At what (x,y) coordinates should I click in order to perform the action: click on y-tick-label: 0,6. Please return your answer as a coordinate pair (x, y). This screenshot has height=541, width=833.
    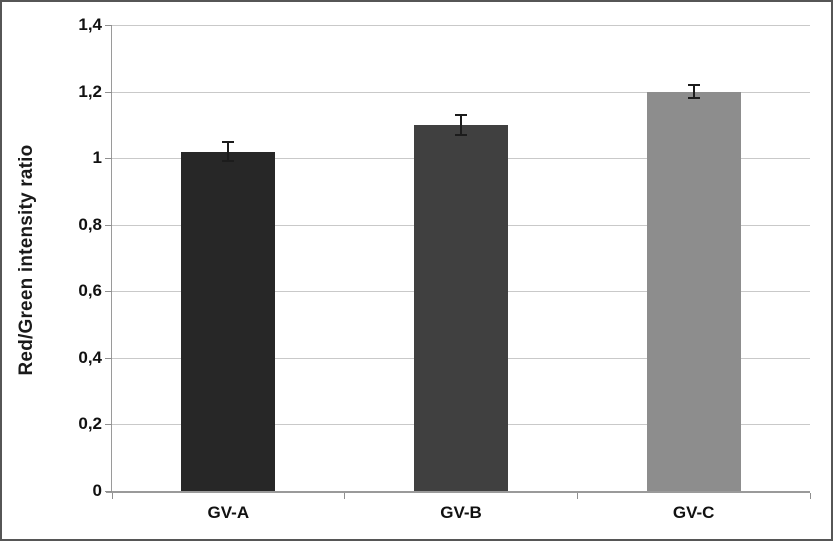
    Looking at the image, I should click on (90, 291).